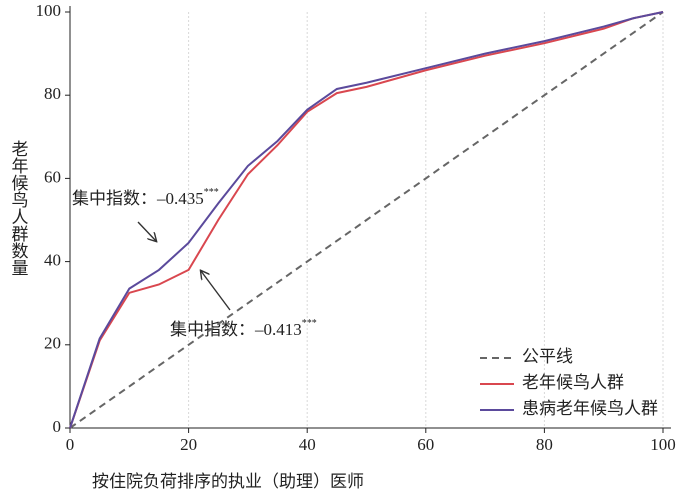  What do you see at coordinates (52, 176) in the screenshot?
I see `y-tick-label: 60` at bounding box center [52, 176].